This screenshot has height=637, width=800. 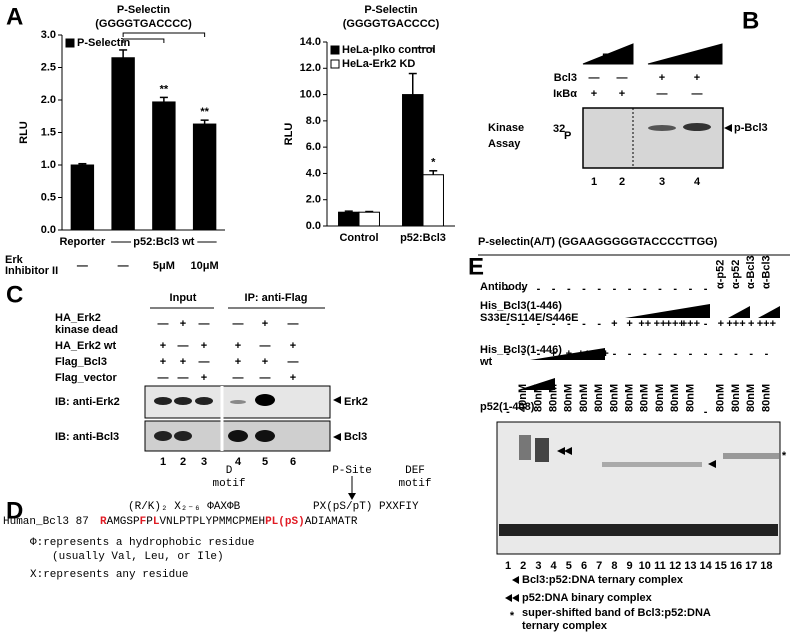 What do you see at coordinates (109, 575) in the screenshot?
I see `label: X:represents any residue` at bounding box center [109, 575].